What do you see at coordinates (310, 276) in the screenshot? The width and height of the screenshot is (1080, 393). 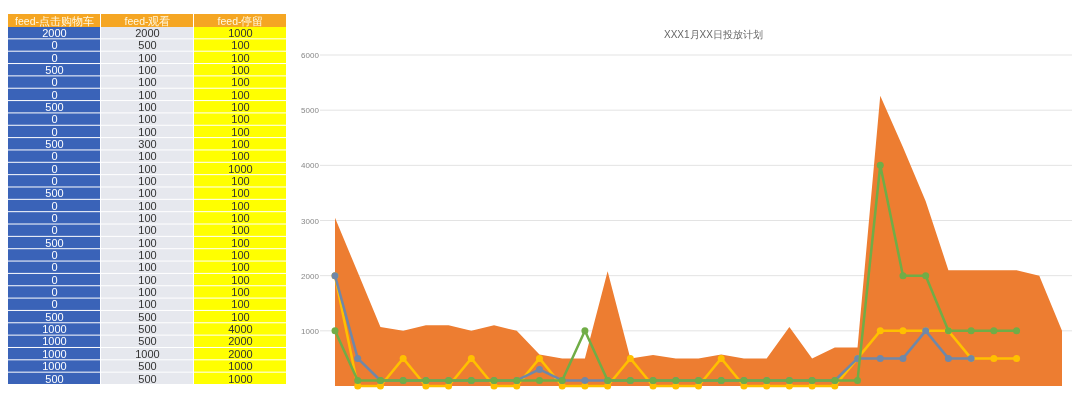 I see `y-tick-label: 2000` at bounding box center [310, 276].